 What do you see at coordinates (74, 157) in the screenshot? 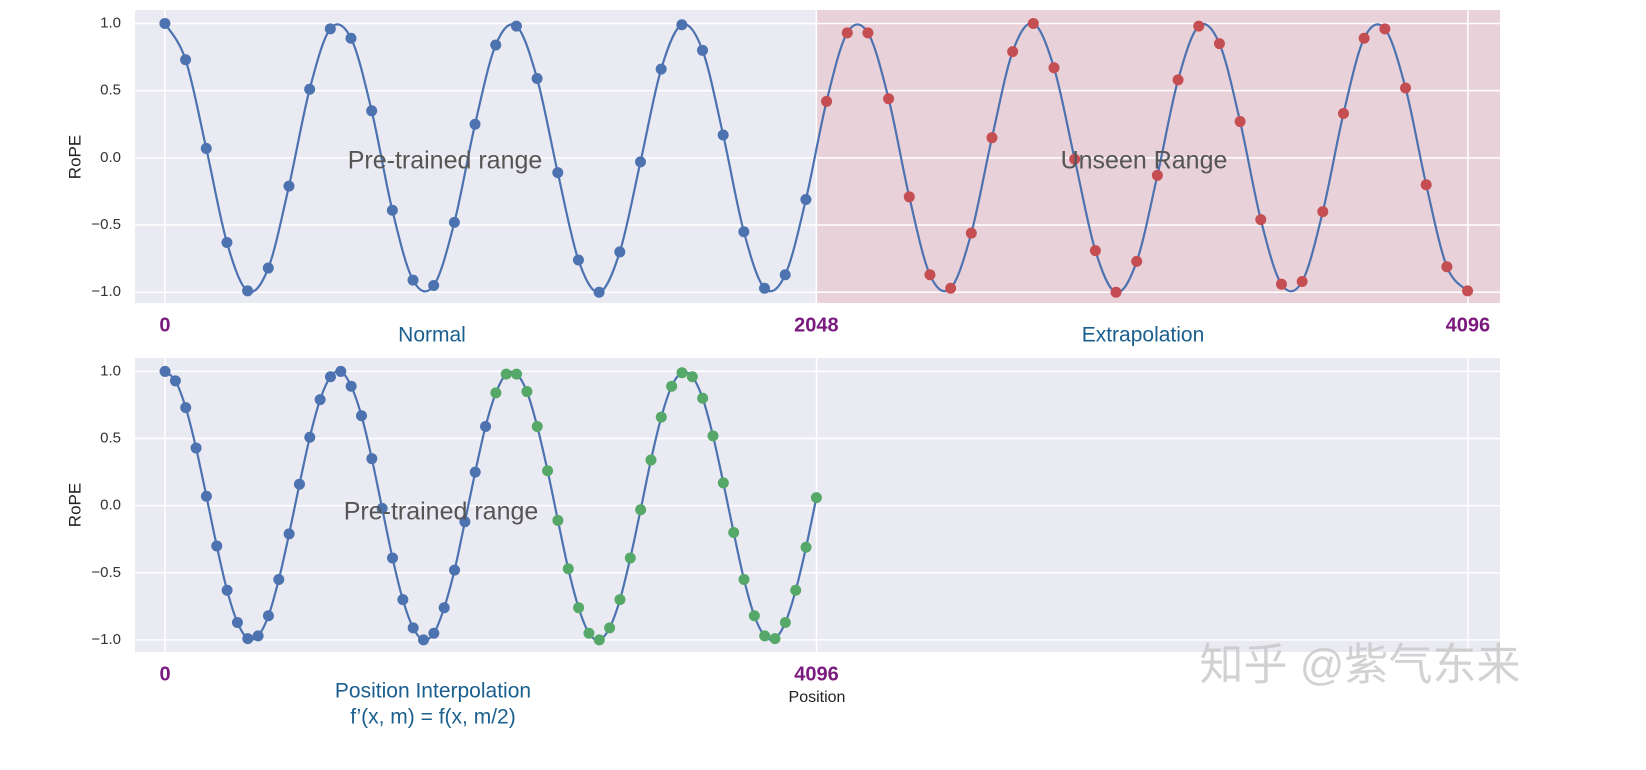
I see `y-axis-label: RoPE` at bounding box center [74, 157].